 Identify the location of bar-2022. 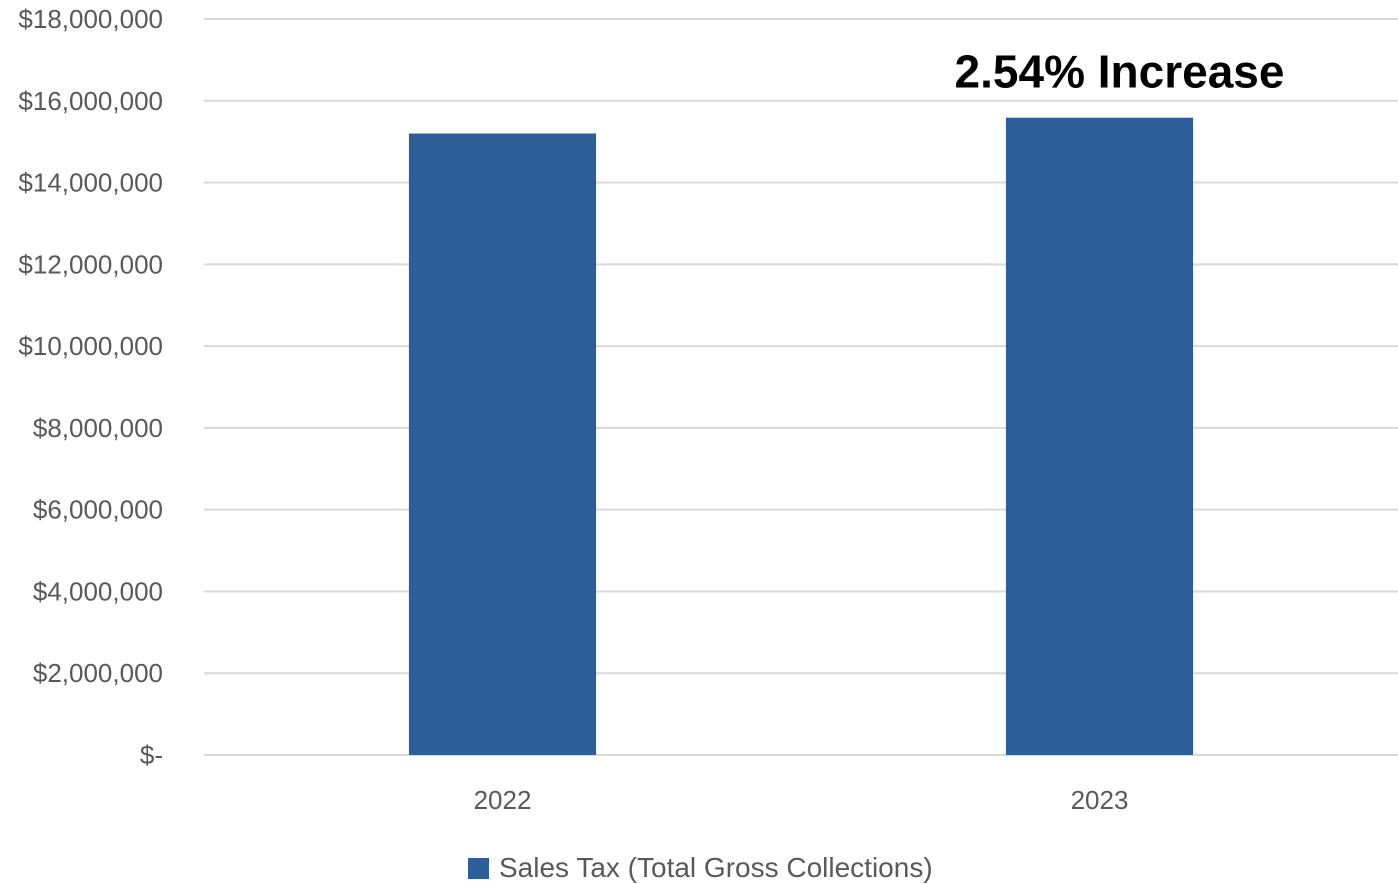
(502, 444).